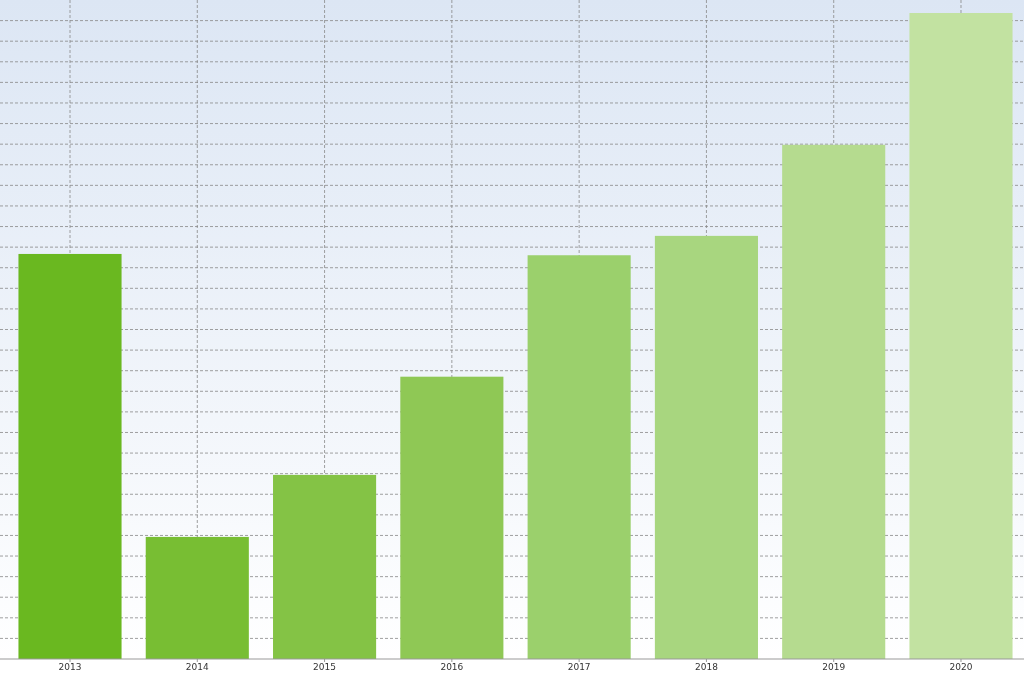 The height and width of the screenshot is (675, 1024). I want to click on x-tick-label: 2013, so click(70, 666).